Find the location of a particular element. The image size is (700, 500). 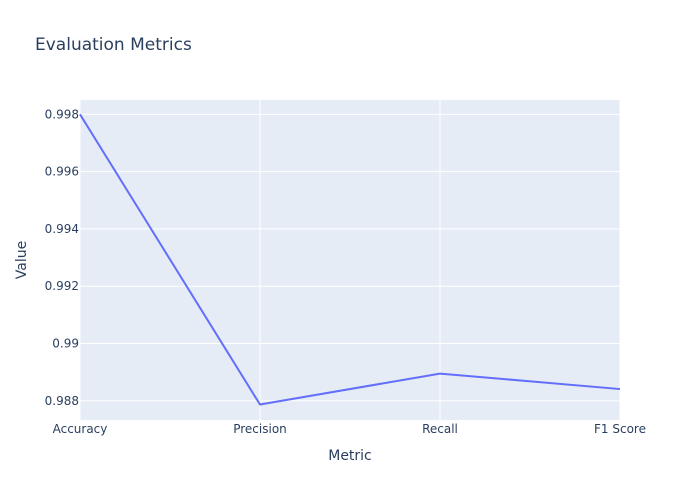

y-tick-label: 0.998 is located at coordinates (62, 114).